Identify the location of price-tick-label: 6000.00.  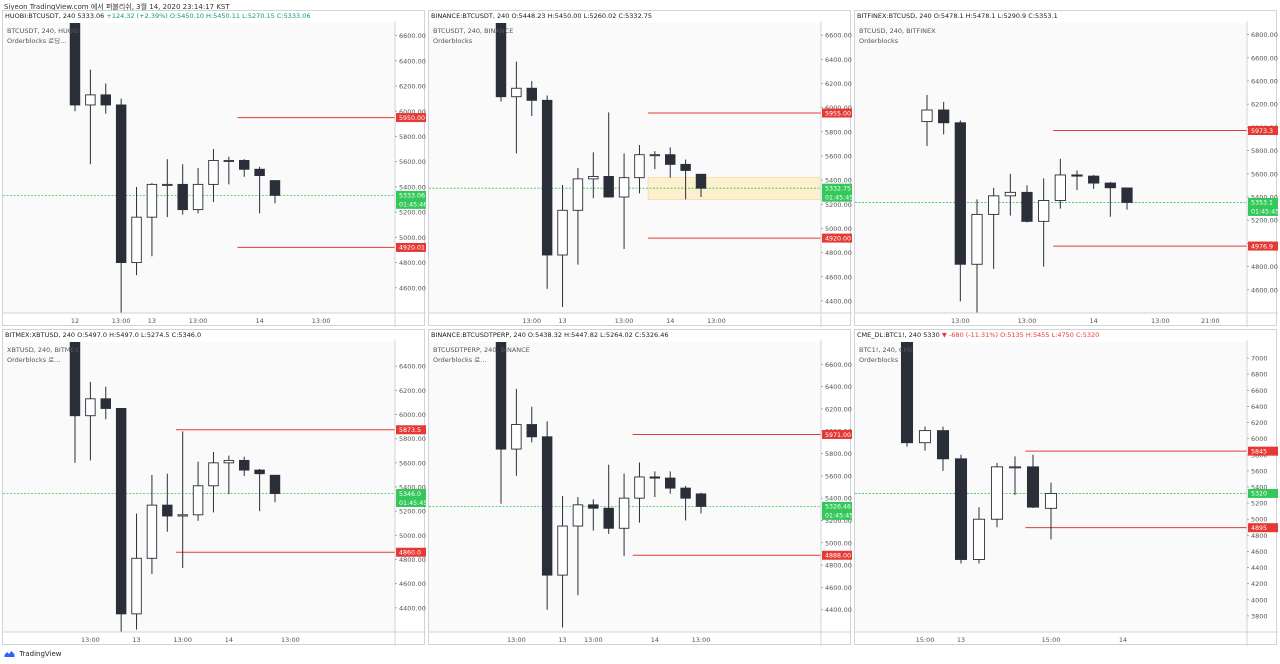
(412, 112).